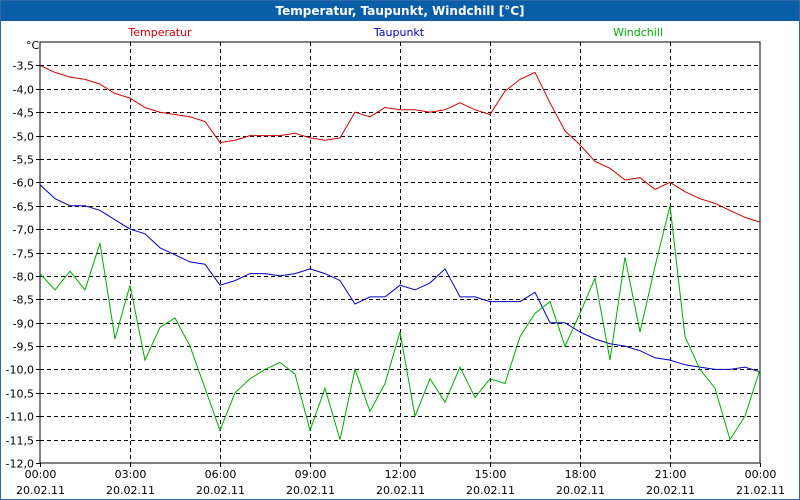  I want to click on legend-taupunkt: Taupunkt, so click(399, 32).